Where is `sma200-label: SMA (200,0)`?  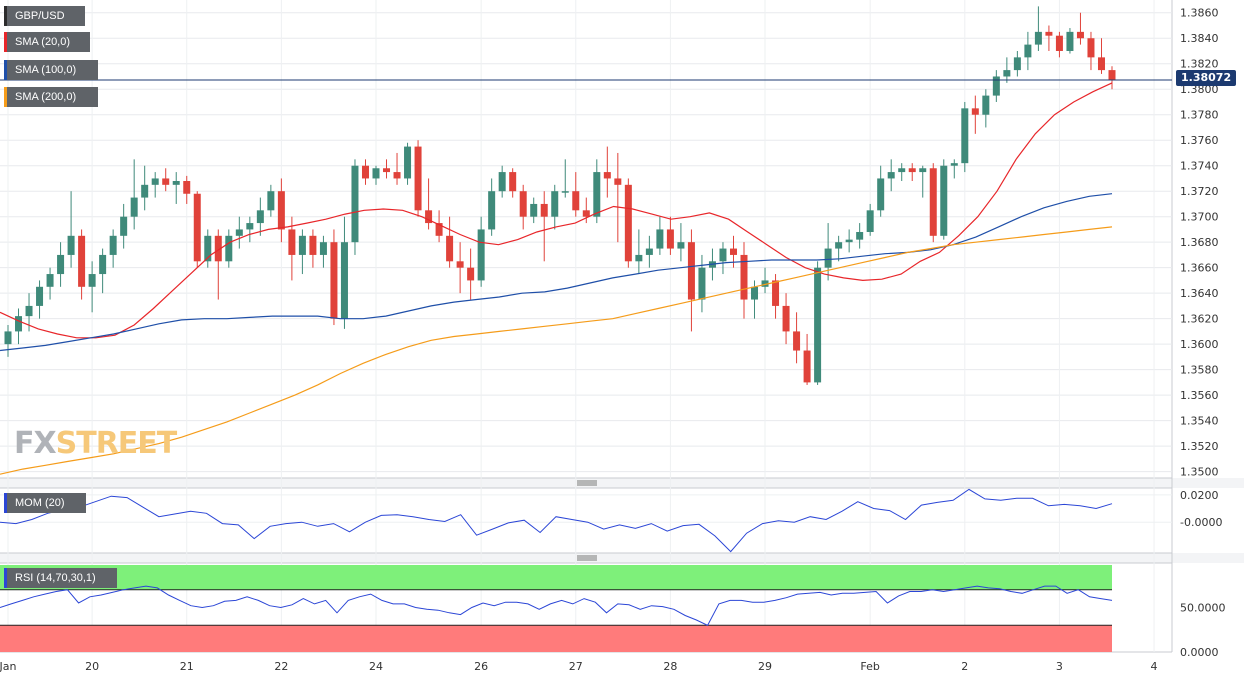 sma200-label: SMA (200,0) is located at coordinates (51, 97).